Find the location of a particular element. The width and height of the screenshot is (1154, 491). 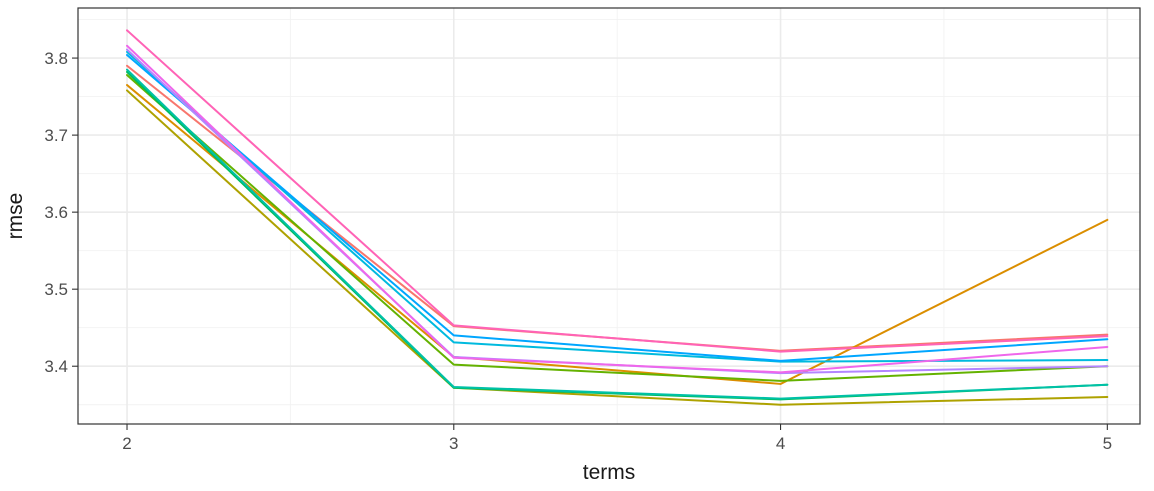

y-tick-label: 3.5 is located at coordinates (56, 289).